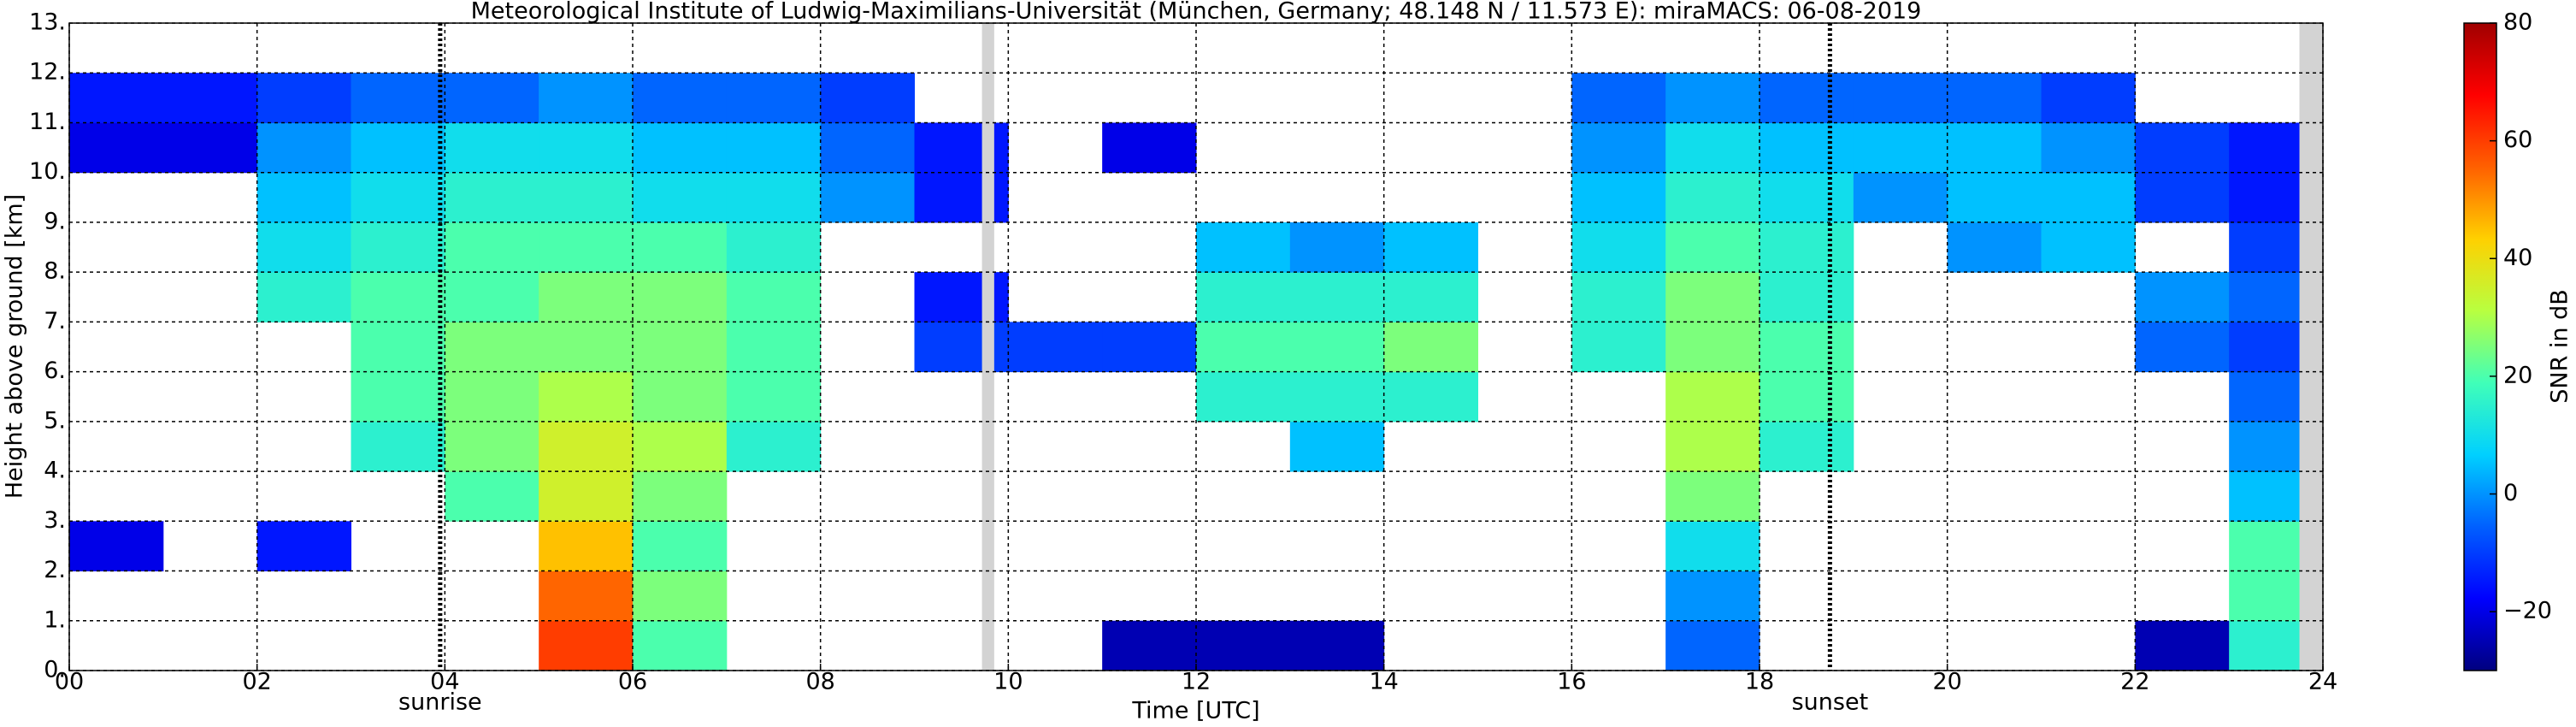 The image size is (2576, 727). What do you see at coordinates (632, 682) in the screenshot?
I see `x-tick-label: 06` at bounding box center [632, 682].